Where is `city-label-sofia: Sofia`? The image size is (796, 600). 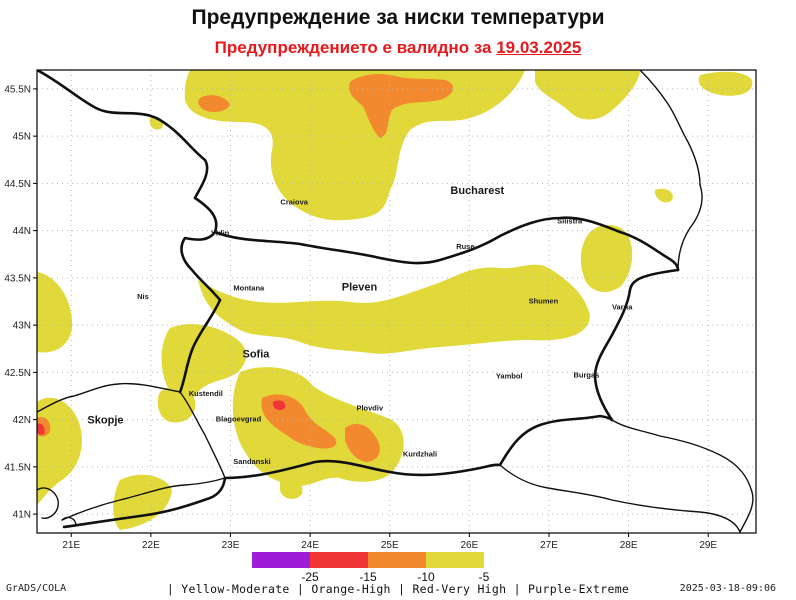 city-label-sofia: Sofia is located at coordinates (257, 354).